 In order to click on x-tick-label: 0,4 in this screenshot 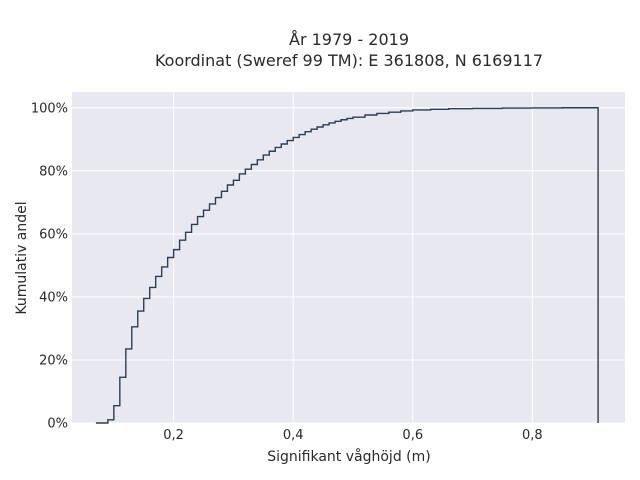, I will do `click(293, 435)`.